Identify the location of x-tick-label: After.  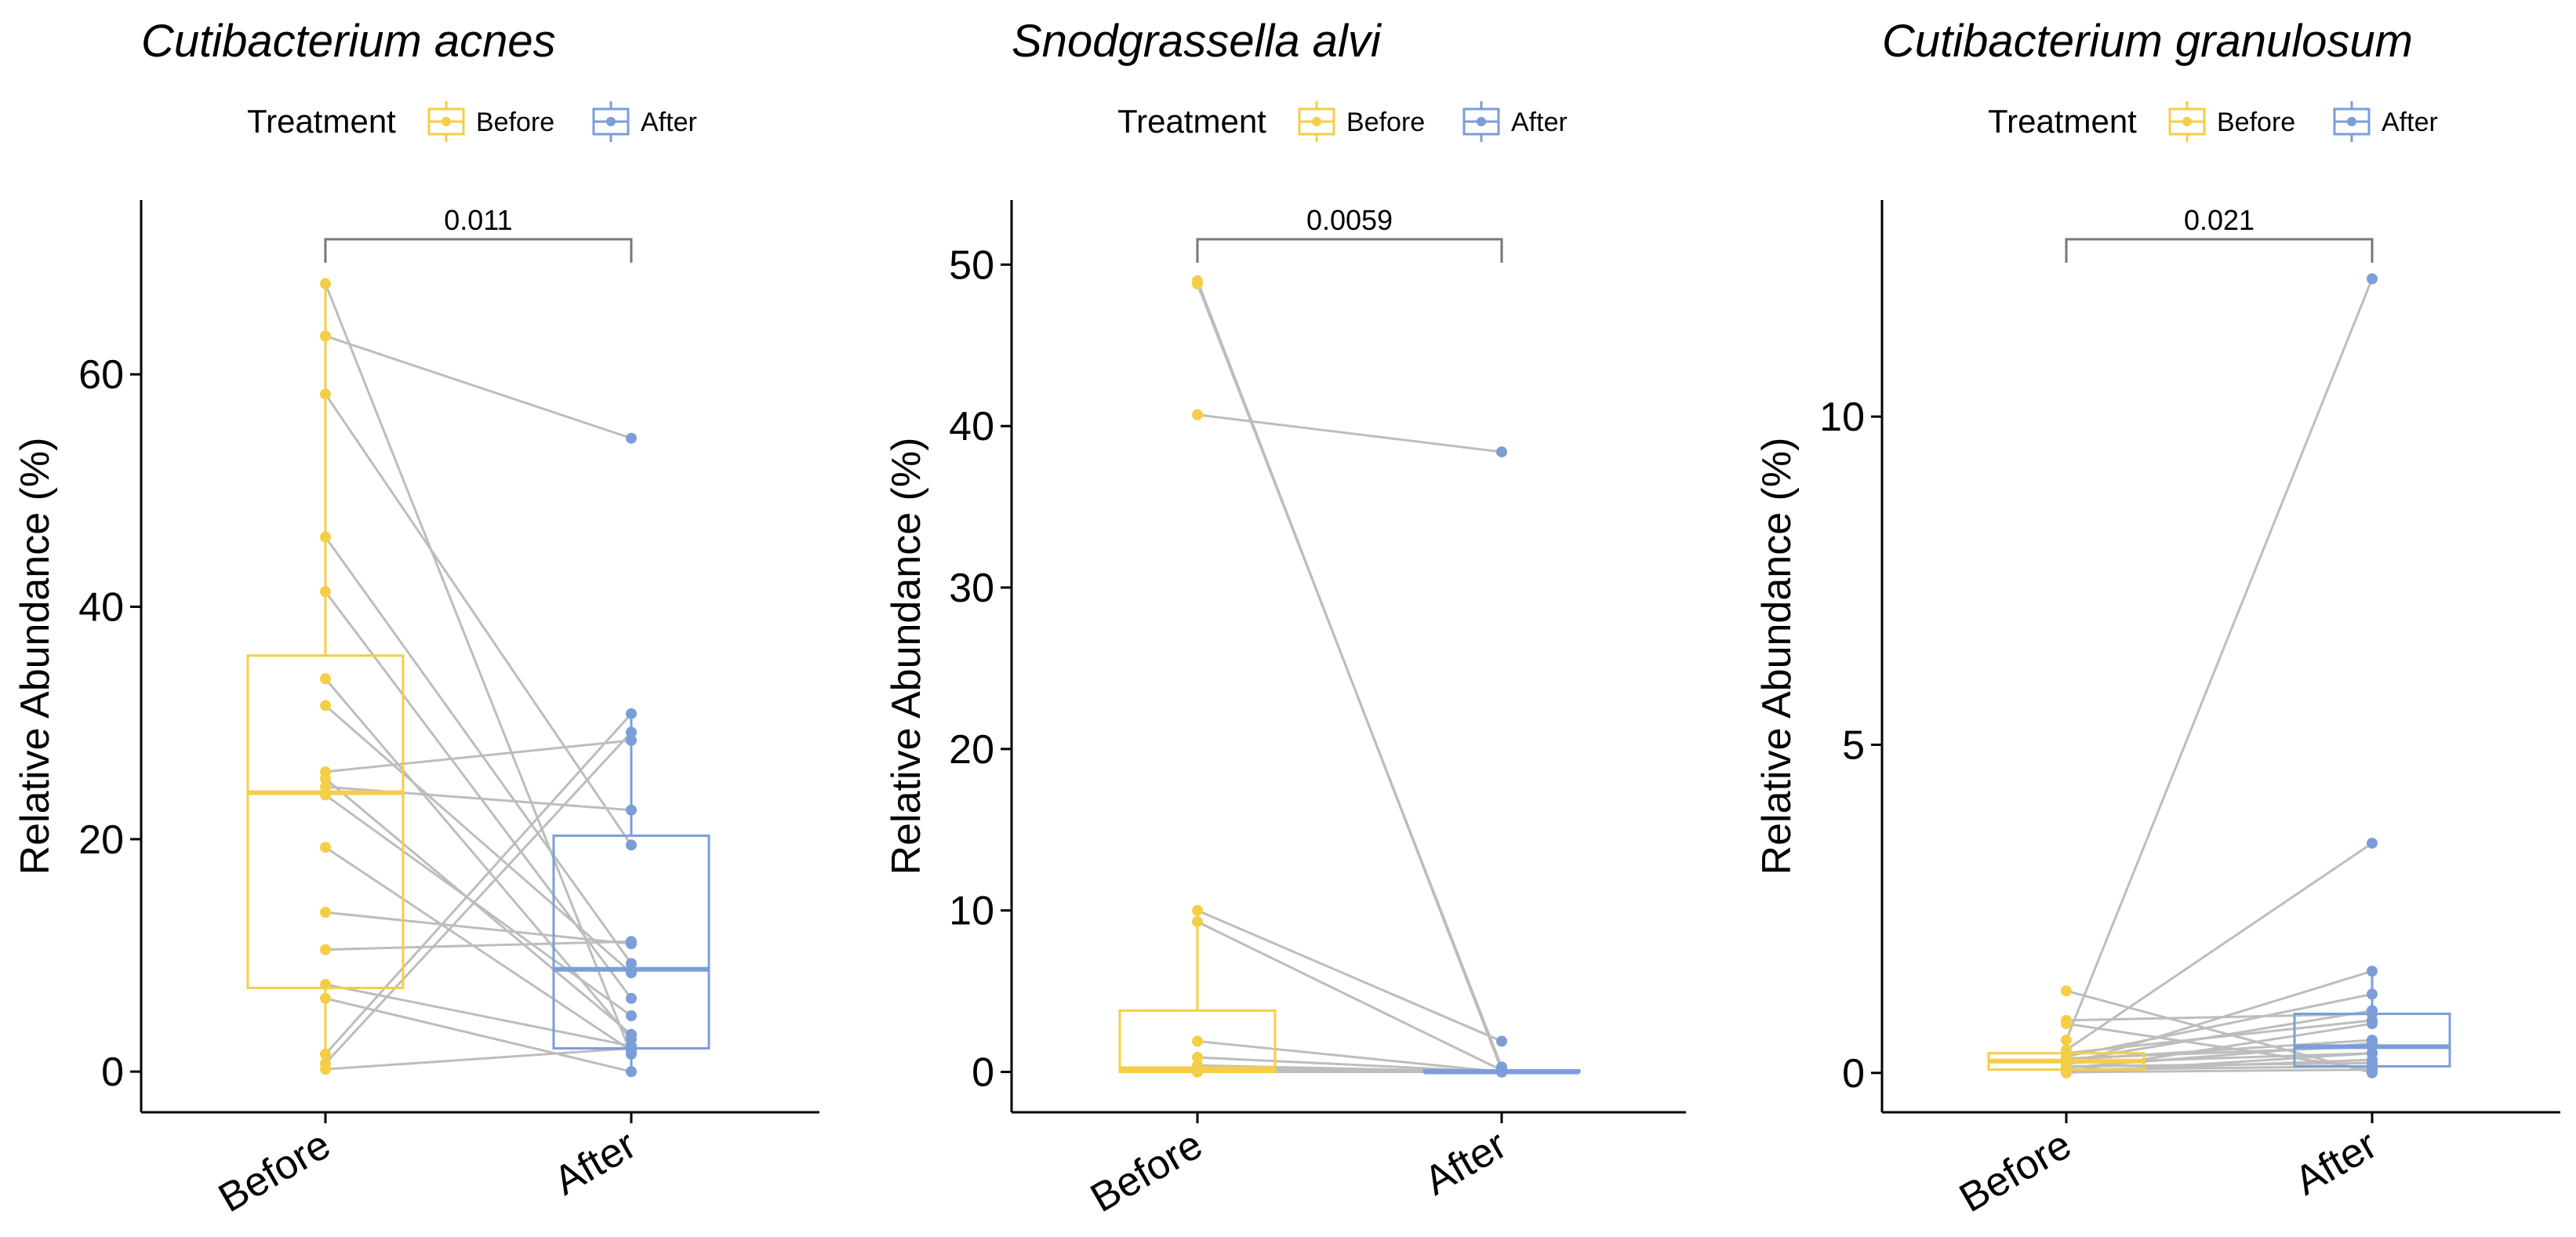
(2336, 1163).